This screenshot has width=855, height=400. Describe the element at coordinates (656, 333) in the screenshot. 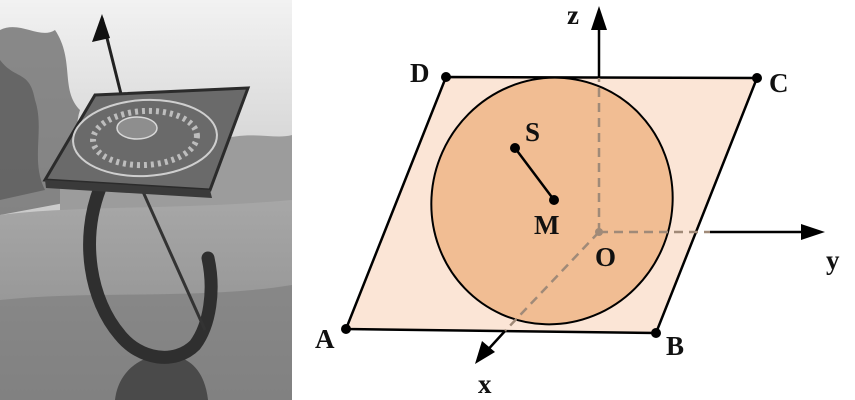

I see `point-b` at that location.